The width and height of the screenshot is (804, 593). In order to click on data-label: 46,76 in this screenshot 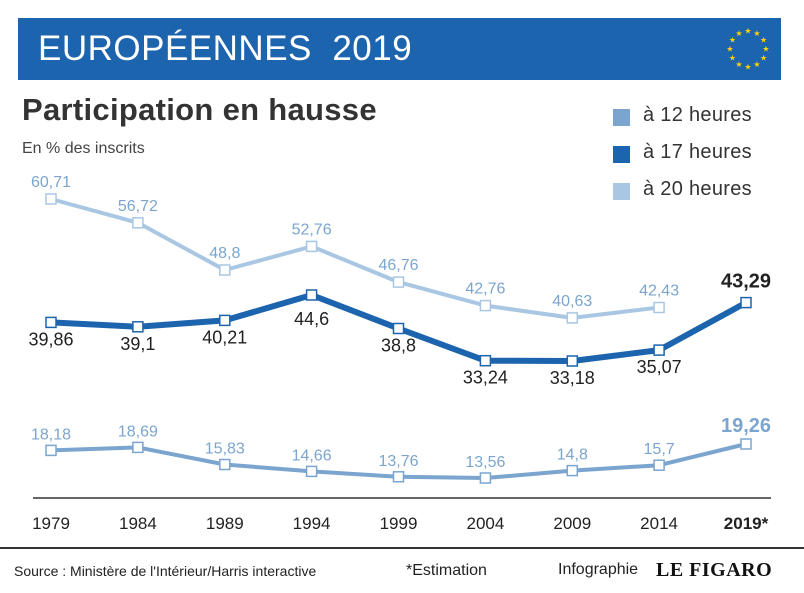, I will do `click(398, 265)`.